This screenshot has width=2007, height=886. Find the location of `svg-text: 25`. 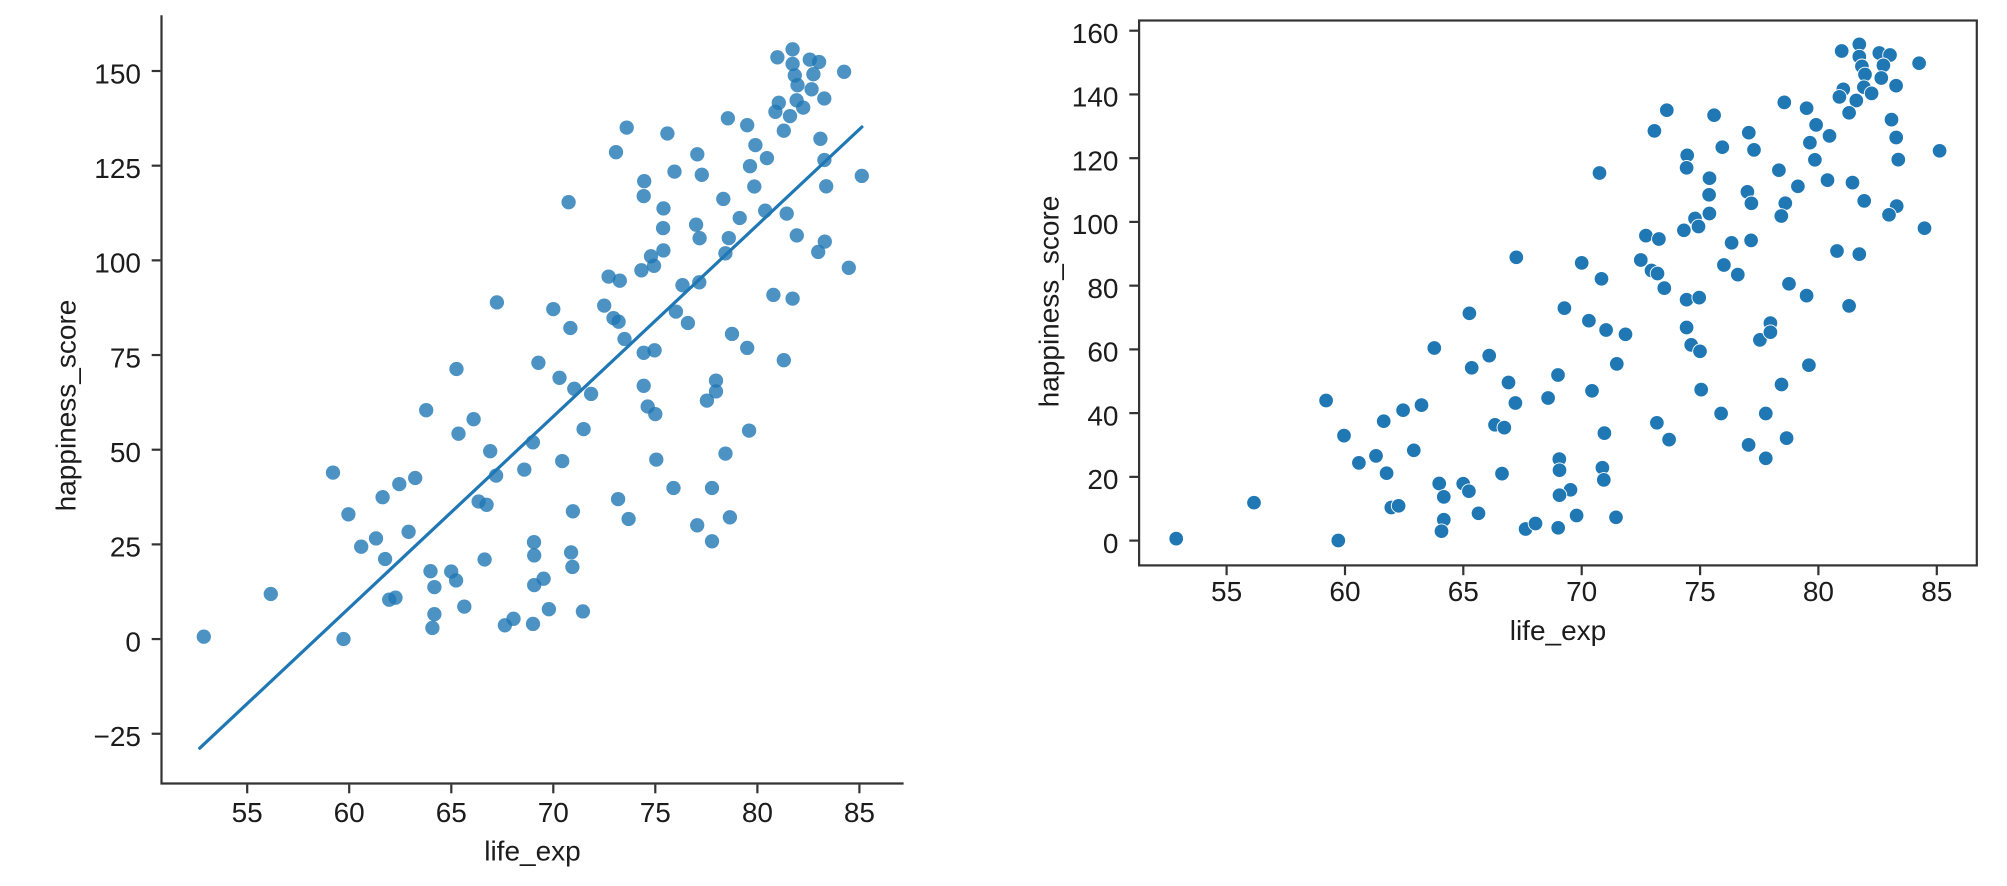

svg-text: 25 is located at coordinates (125, 547).